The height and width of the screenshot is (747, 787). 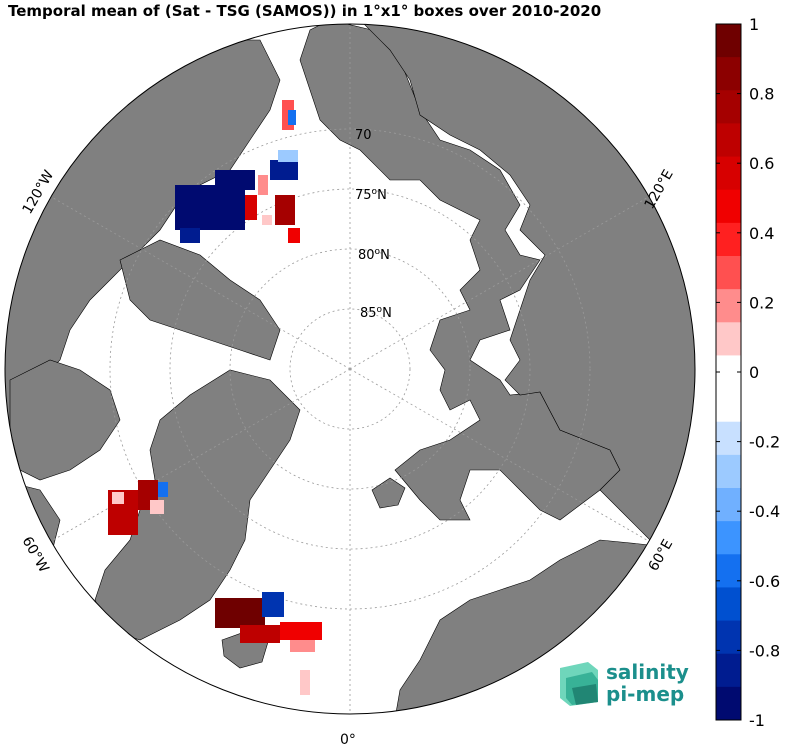 I want to click on colorbar-tick-label: 0, so click(x=754, y=372).